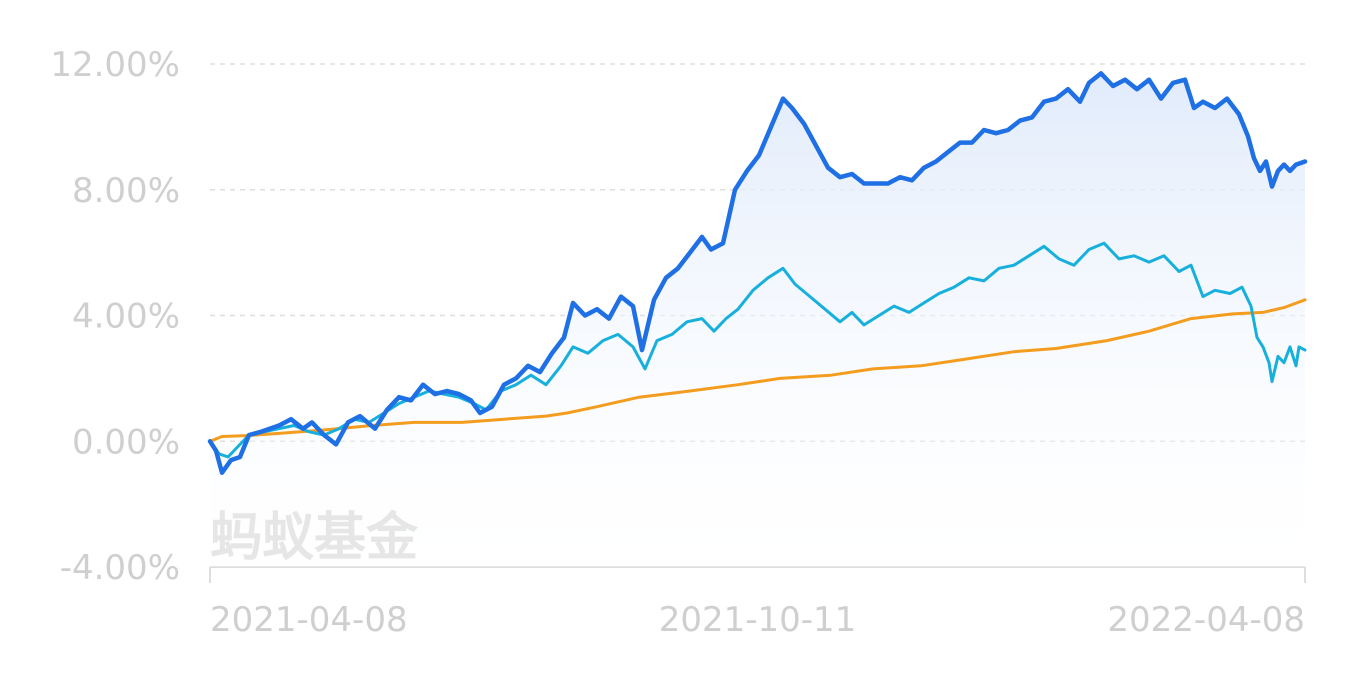  I want to click on x-tick-labels: 2021-04-08 2021-10-11 2022-04-08, so click(757, 620).